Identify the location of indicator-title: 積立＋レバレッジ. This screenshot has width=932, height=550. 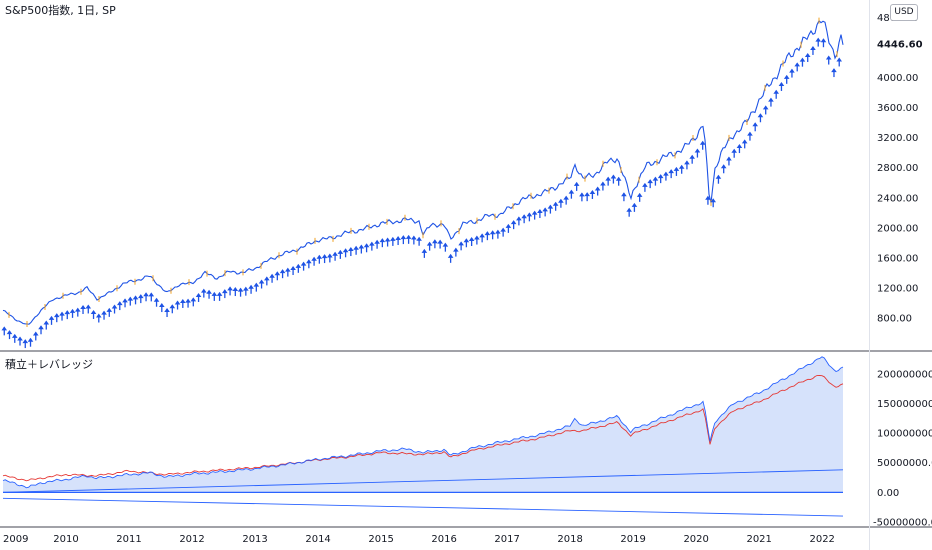
(49, 364).